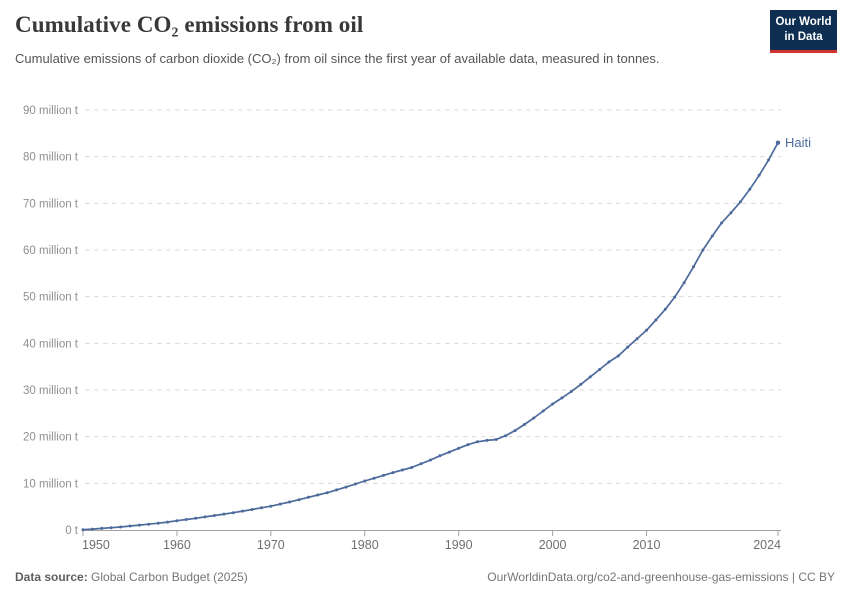 Image resolution: width=850 pixels, height=600 pixels. What do you see at coordinates (51, 111) in the screenshot?
I see `y-tick-label: 90 million t` at bounding box center [51, 111].